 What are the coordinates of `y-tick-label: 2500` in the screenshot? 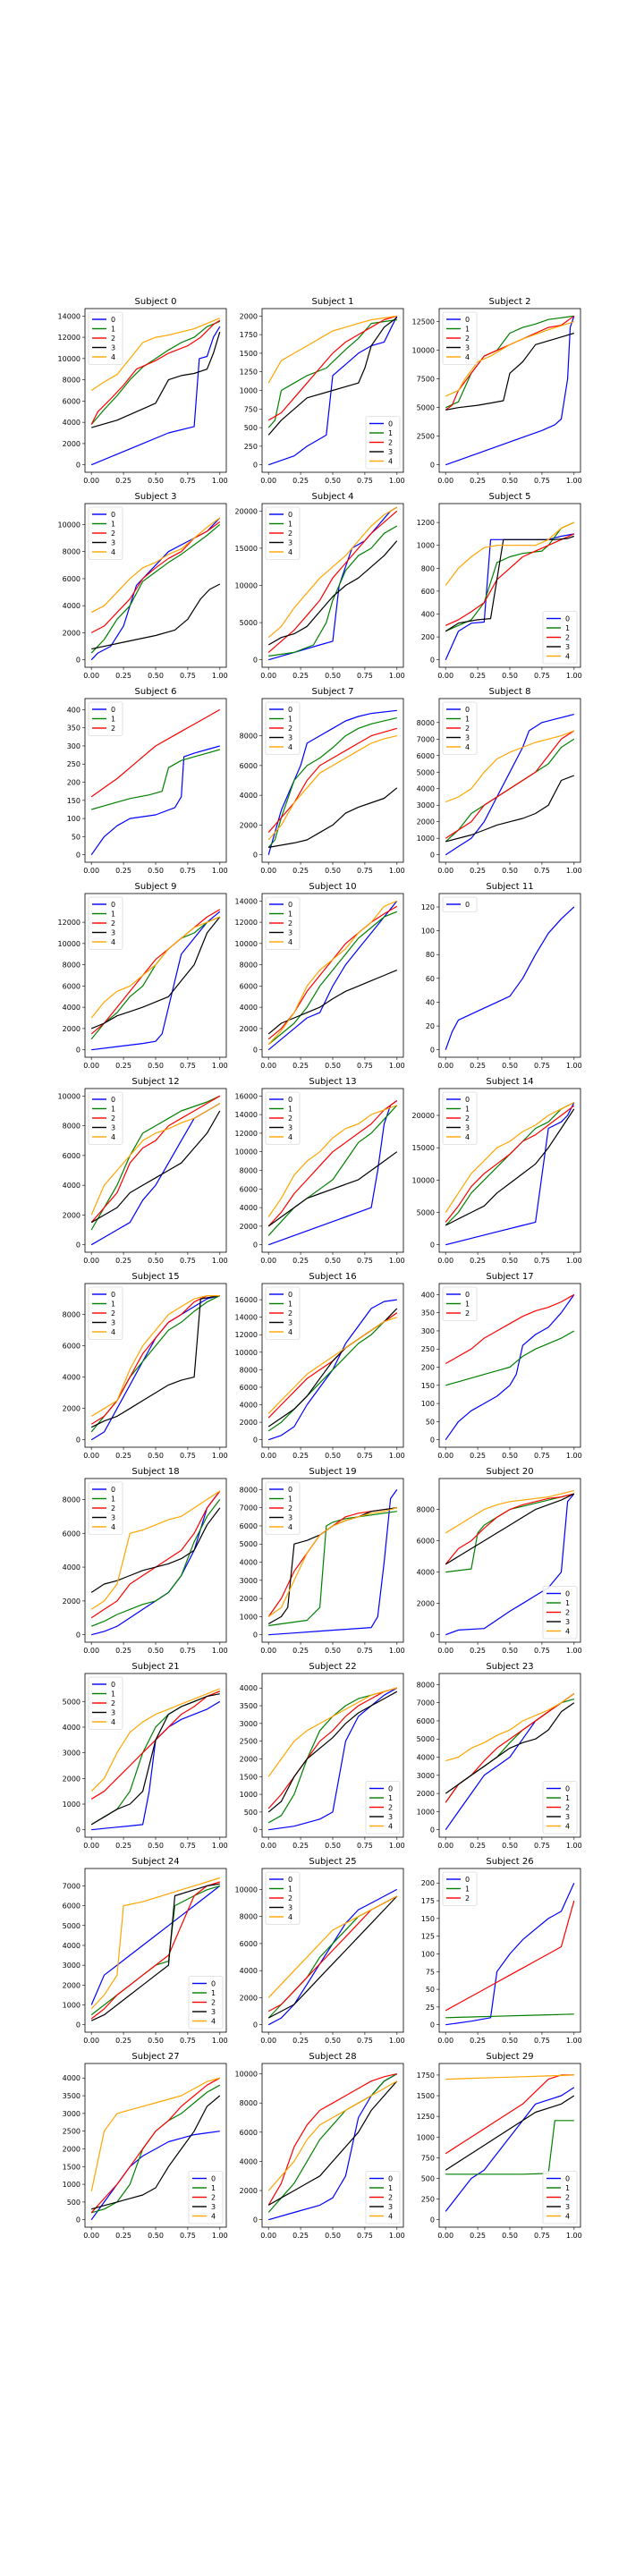 It's located at (426, 437).